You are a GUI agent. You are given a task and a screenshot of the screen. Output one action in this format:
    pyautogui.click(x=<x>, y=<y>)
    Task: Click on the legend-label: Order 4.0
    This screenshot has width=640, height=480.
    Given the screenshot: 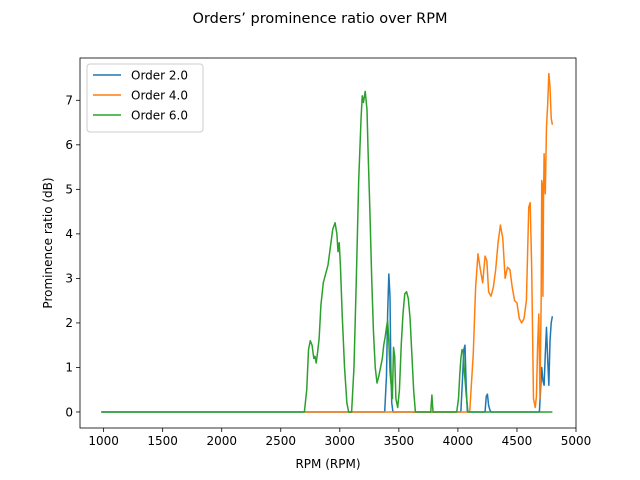 What is the action you would take?
    pyautogui.click(x=159, y=95)
    